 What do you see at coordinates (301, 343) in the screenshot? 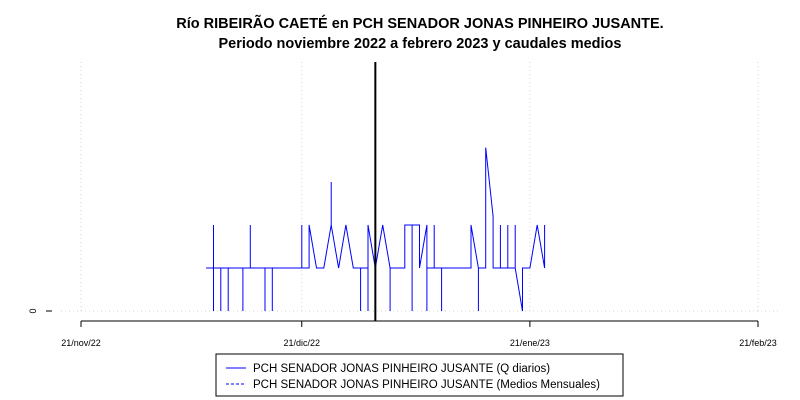
I see `x-tick-label: 21/dic/22` at bounding box center [301, 343].